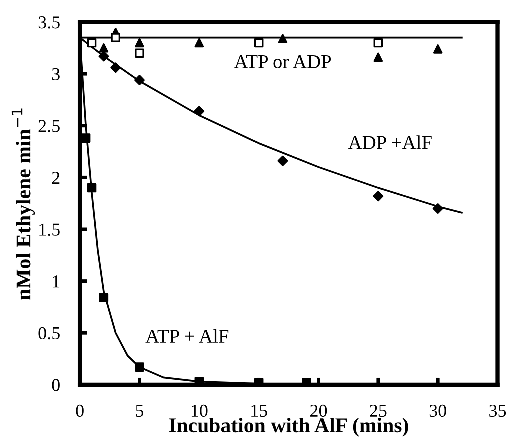 Image resolution: width=510 pixels, height=445 pixels. Describe the element at coordinates (50, 230) in the screenshot. I see `y-tick-label: 1.5` at that location.